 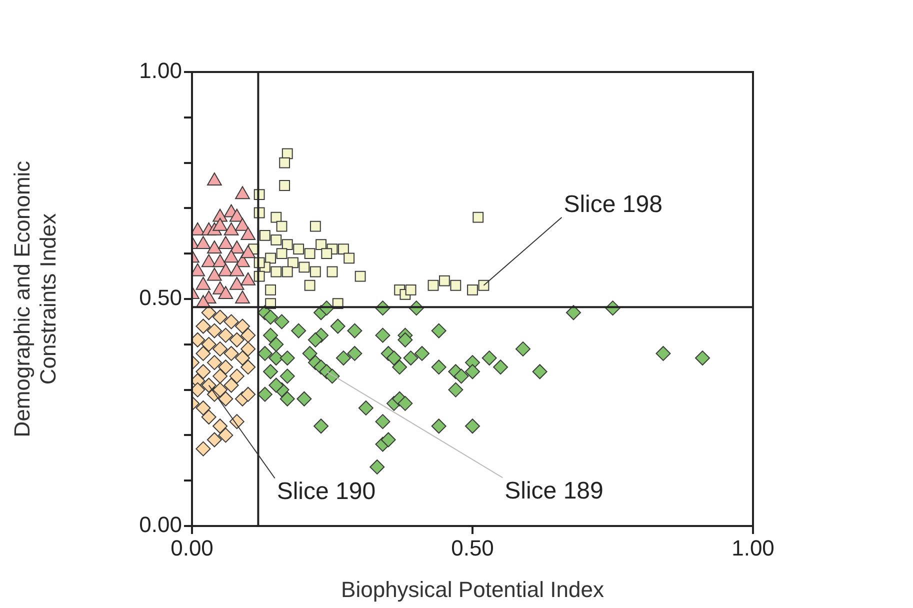 What do you see at coordinates (160, 525) in the screenshot?
I see `y-tick-label: 0.00` at bounding box center [160, 525].